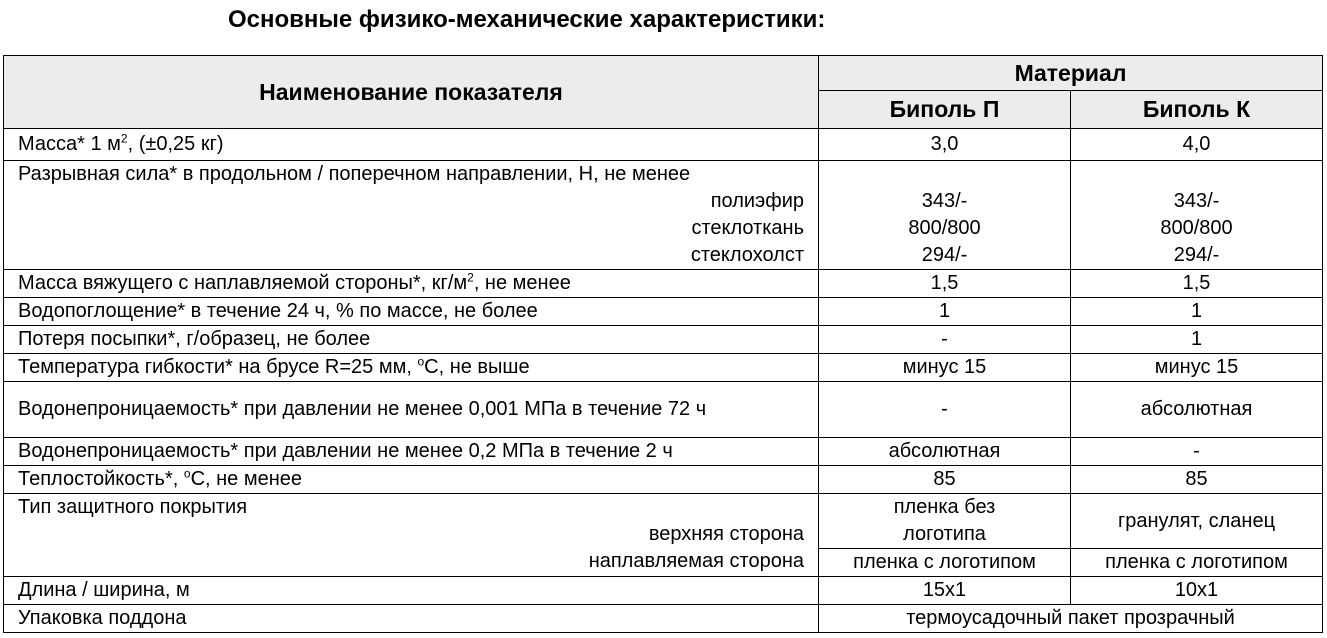  What do you see at coordinates (944, 590) in the screenshot?
I see `cell: 15х1` at bounding box center [944, 590].